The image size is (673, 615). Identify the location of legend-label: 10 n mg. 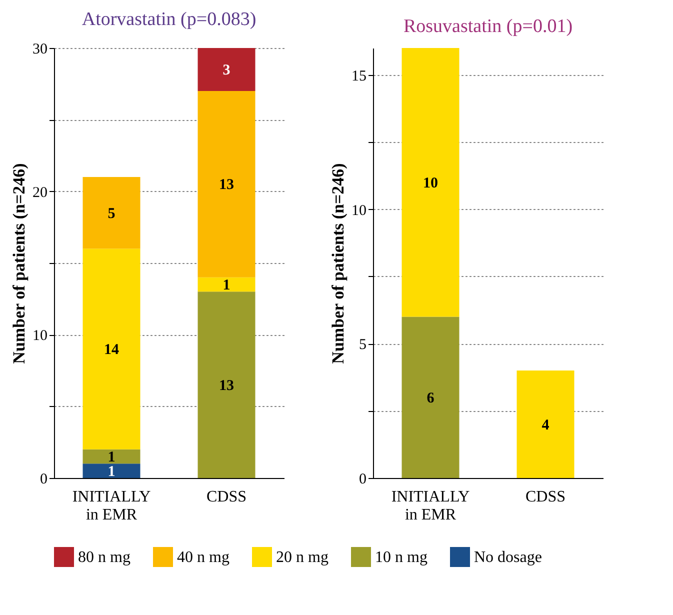
(401, 557).